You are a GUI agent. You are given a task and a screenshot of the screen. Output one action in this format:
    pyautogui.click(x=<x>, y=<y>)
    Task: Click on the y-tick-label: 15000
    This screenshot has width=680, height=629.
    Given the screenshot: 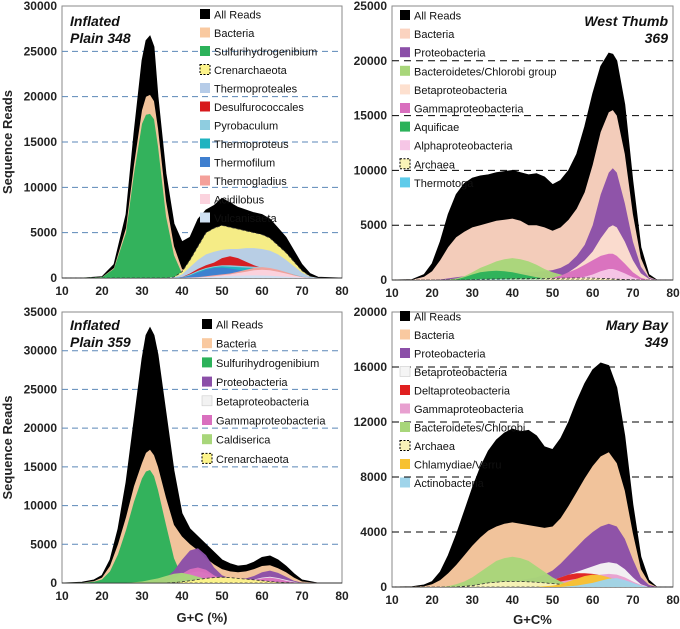 What is the action you would take?
    pyautogui.click(x=41, y=142)
    